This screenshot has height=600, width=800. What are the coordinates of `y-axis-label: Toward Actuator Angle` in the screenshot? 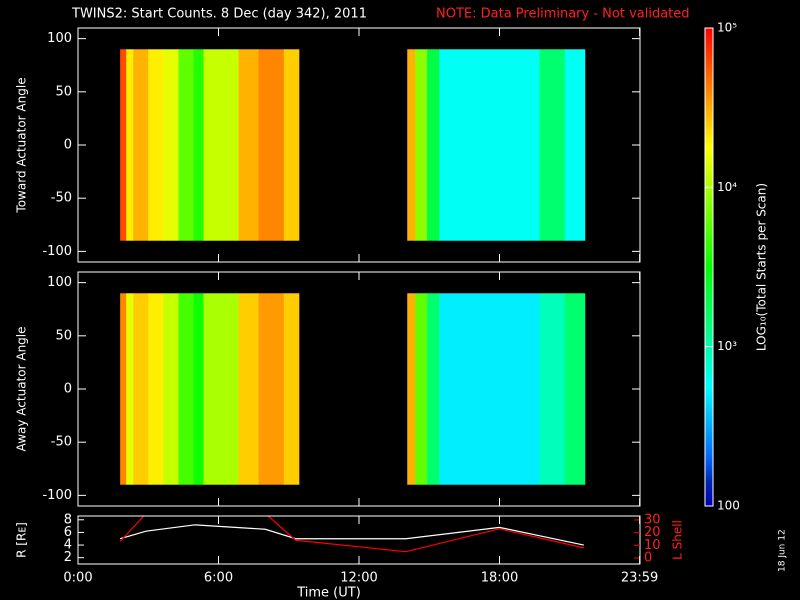 It's located at (22, 145).